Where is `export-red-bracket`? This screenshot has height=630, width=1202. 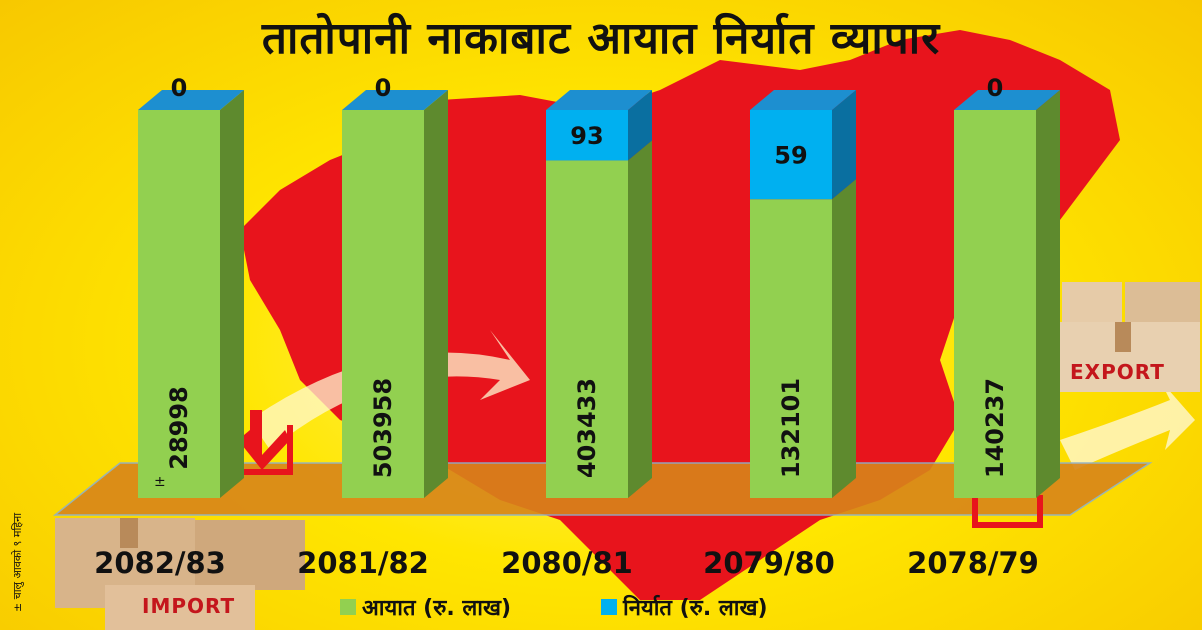 export-red-bracket is located at coordinates (1007, 511).